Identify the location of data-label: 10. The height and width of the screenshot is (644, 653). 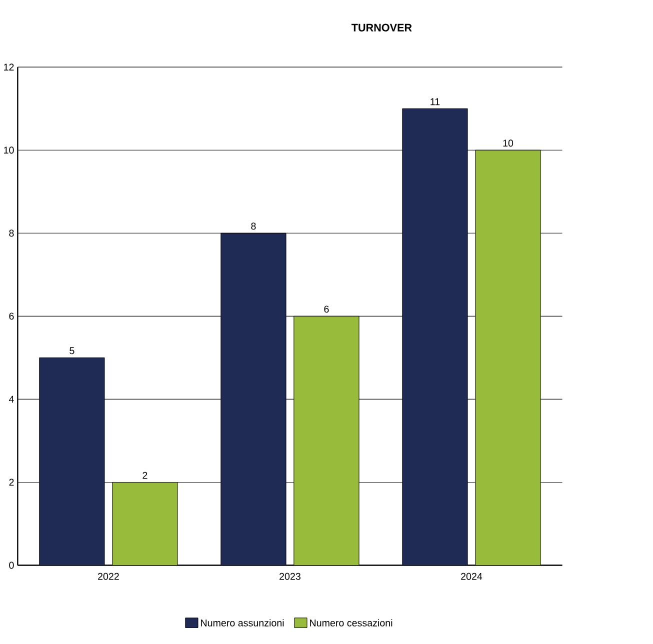
(508, 143).